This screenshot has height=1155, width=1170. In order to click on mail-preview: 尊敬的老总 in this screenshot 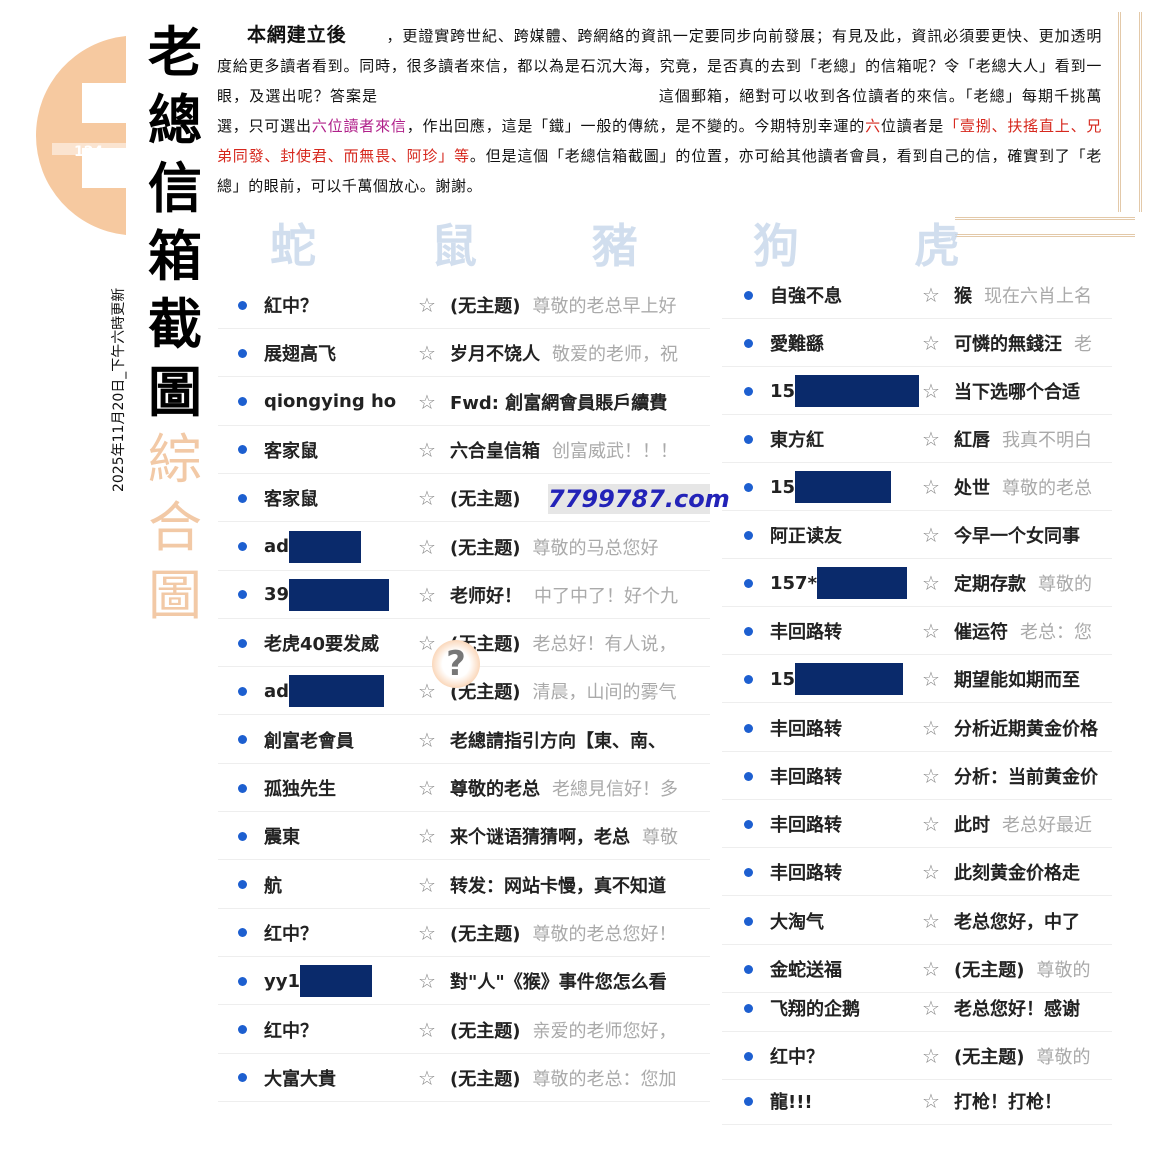, I will do `click(1047, 488)`.